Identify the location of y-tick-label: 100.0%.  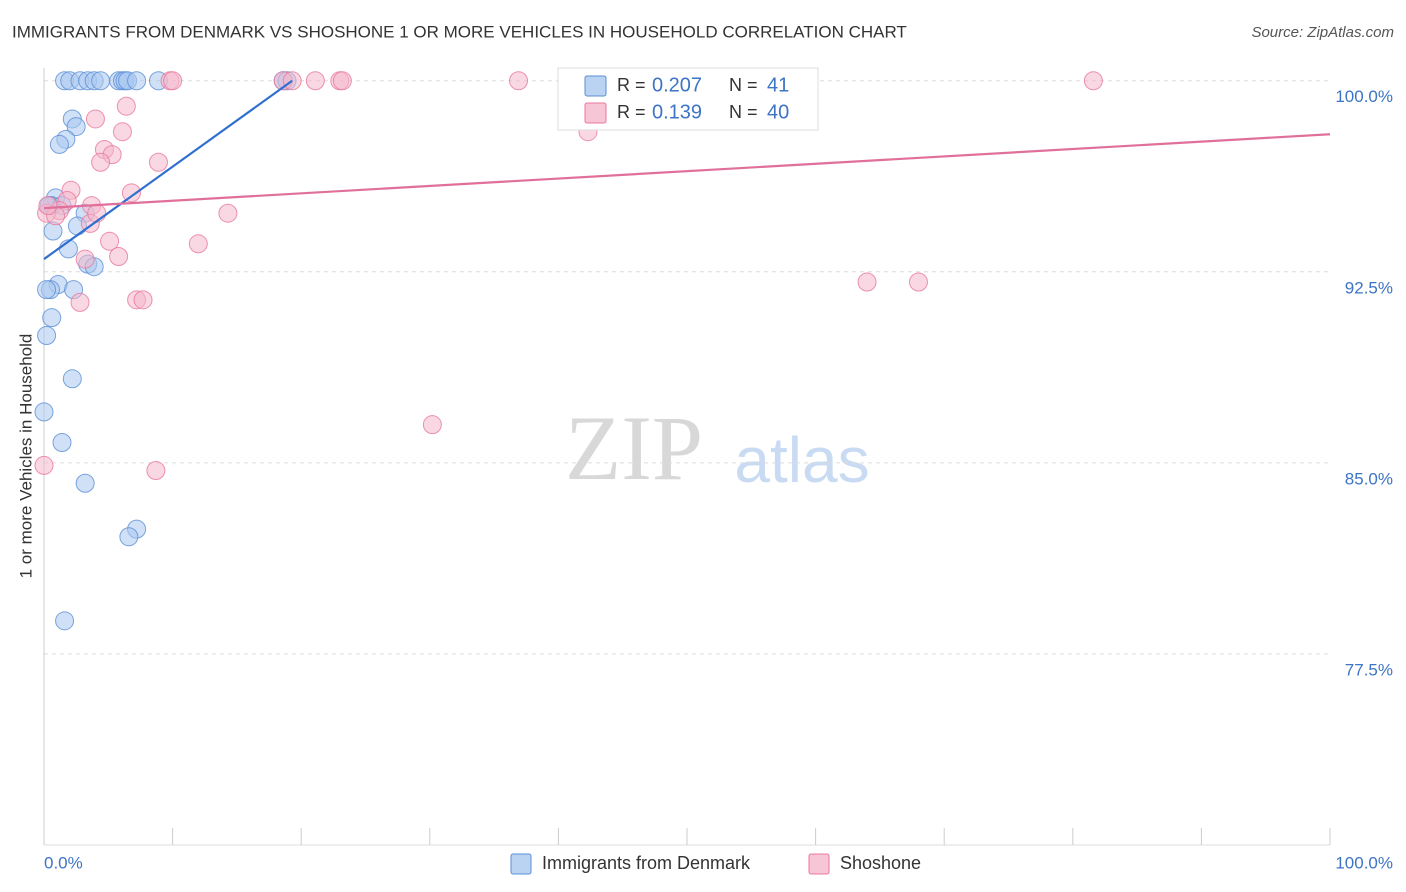
(1364, 96).